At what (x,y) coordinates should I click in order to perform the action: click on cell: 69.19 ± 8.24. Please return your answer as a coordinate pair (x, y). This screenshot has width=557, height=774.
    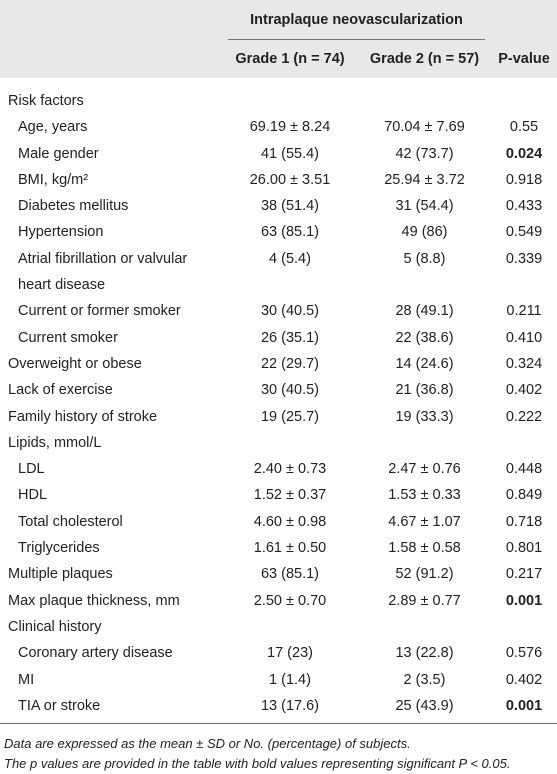
    Looking at the image, I should click on (290, 127).